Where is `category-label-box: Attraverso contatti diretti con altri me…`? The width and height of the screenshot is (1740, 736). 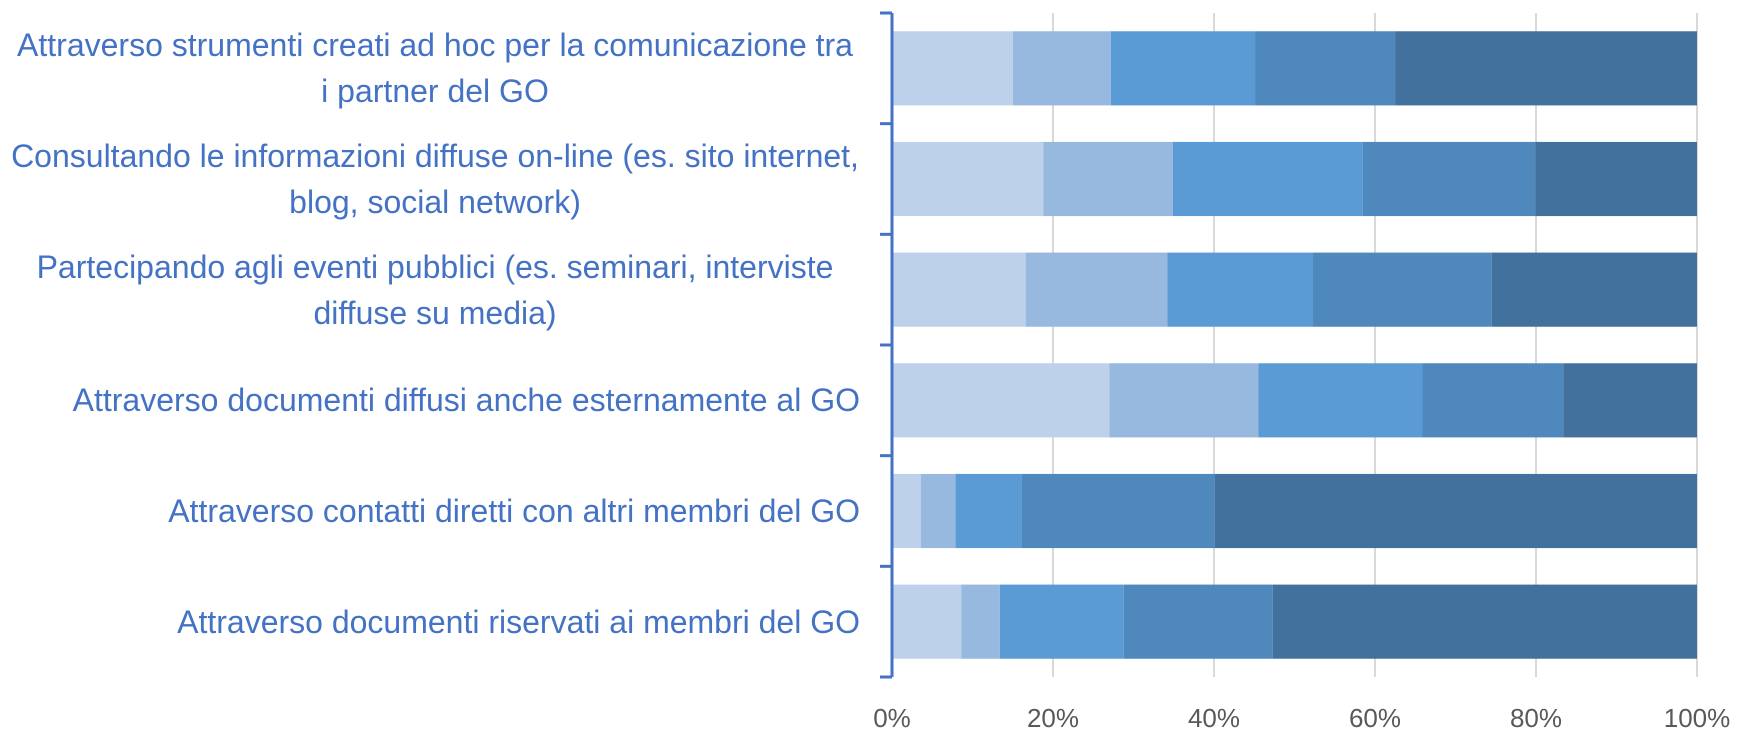
category-label-box: Attraverso contatti diretti con altri me… is located at coordinates (430, 511).